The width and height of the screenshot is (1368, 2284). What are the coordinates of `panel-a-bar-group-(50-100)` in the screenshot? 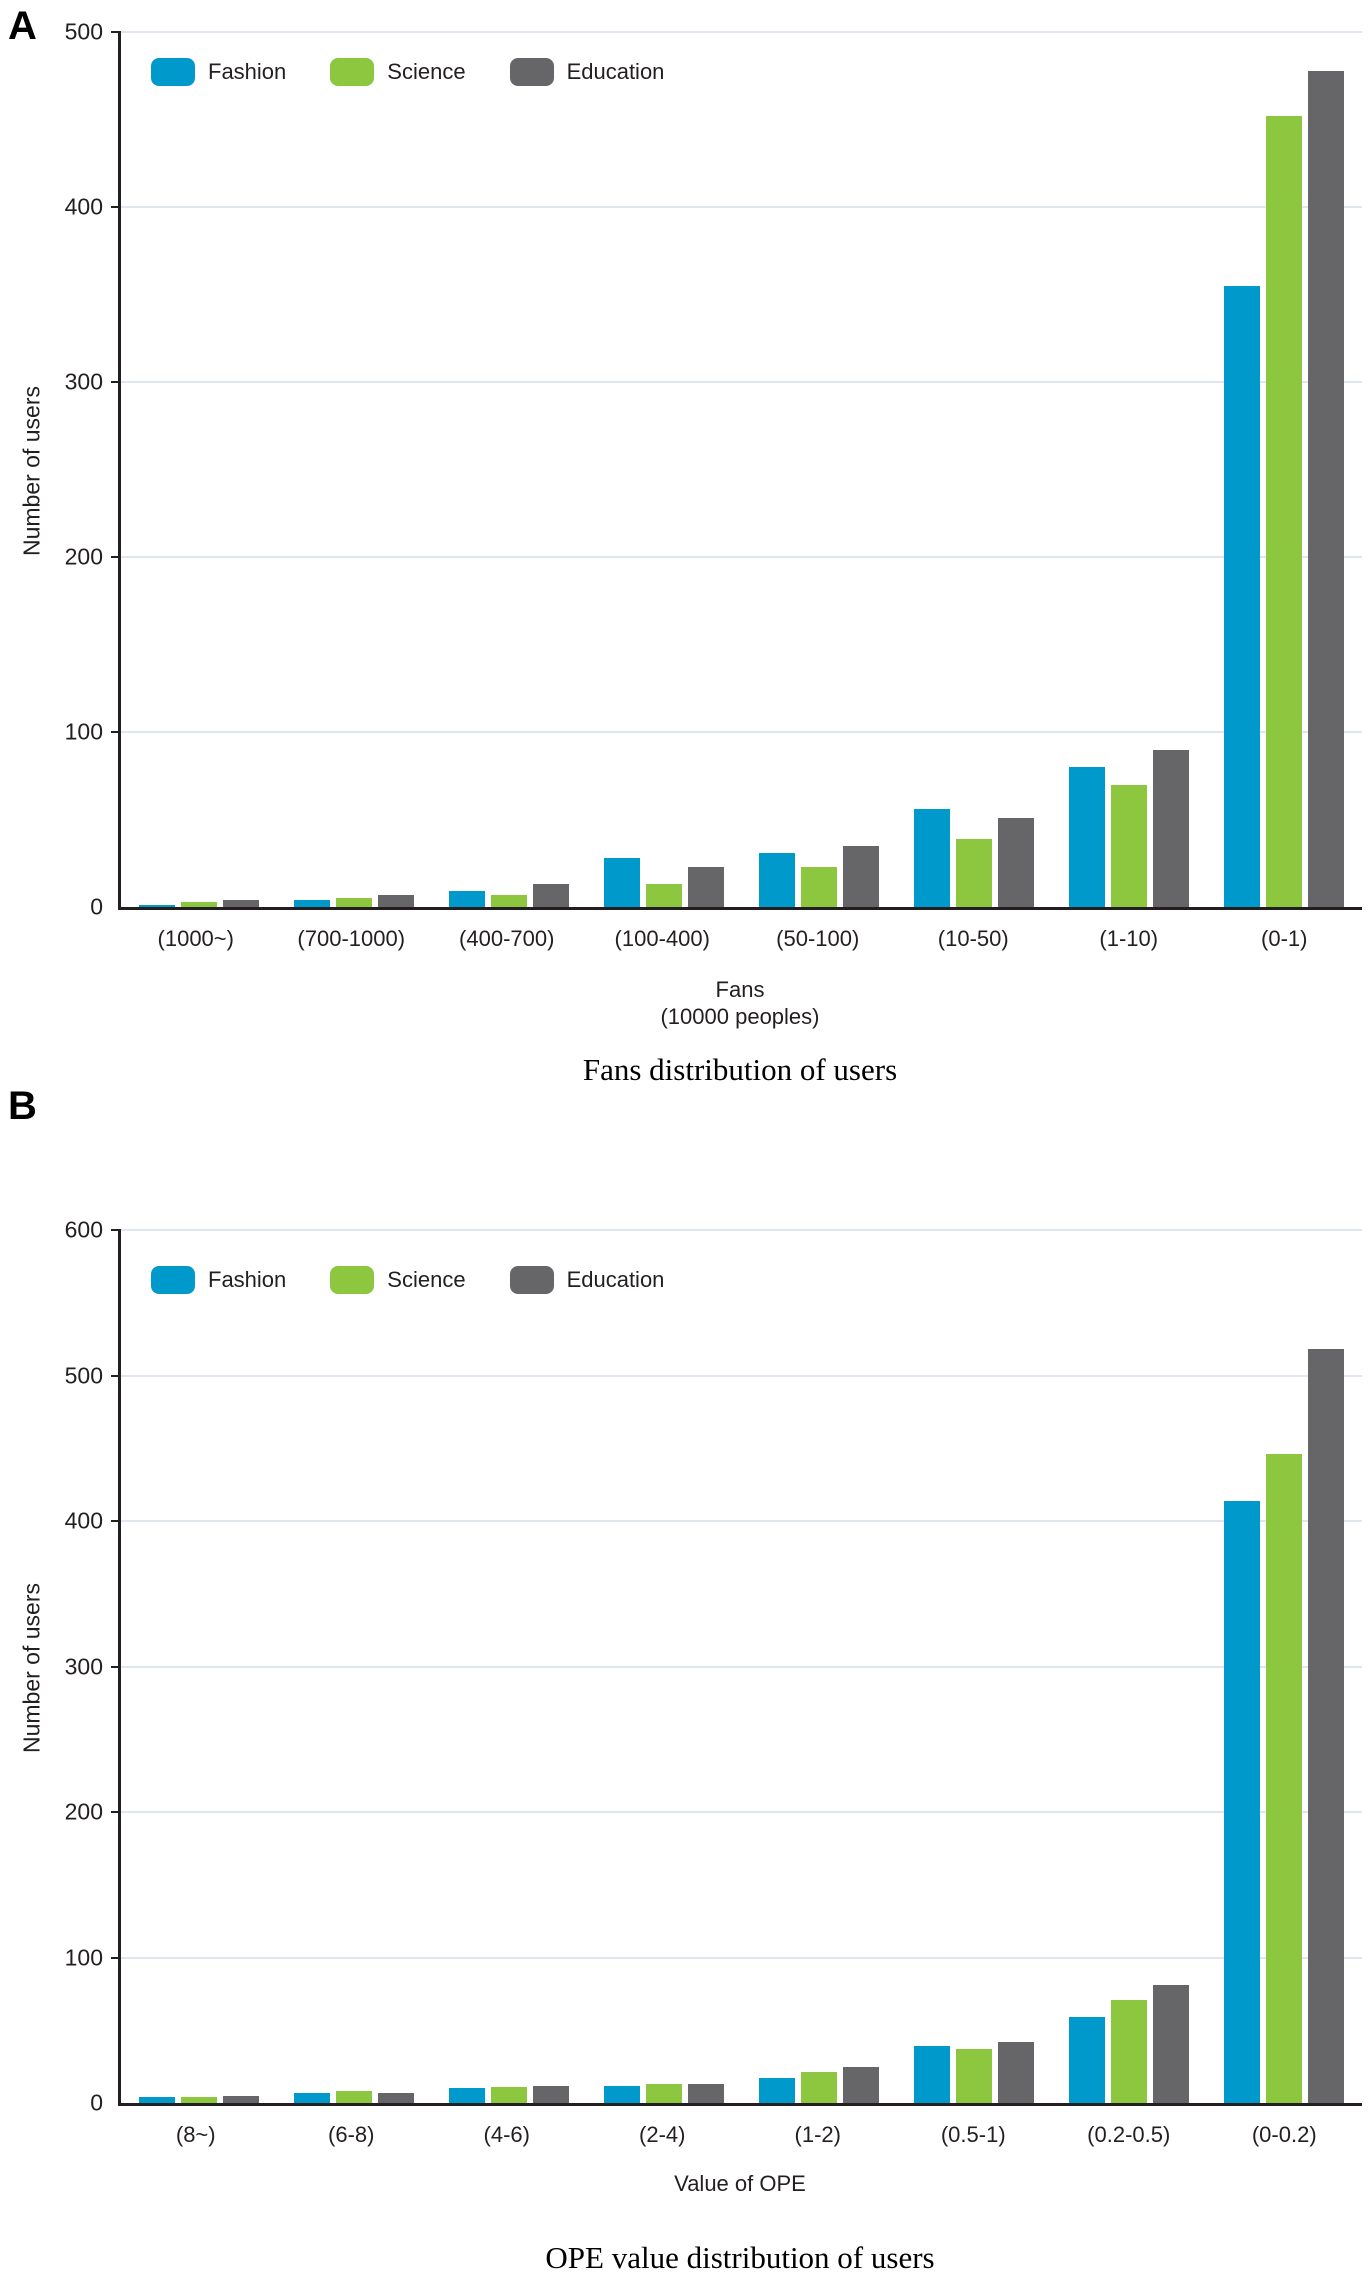 It's located at (819, 469).